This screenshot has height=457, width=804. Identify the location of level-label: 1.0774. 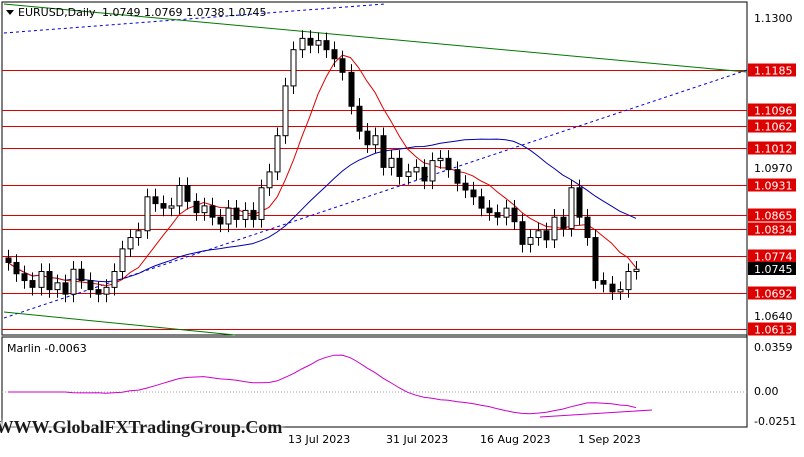
(773, 257).